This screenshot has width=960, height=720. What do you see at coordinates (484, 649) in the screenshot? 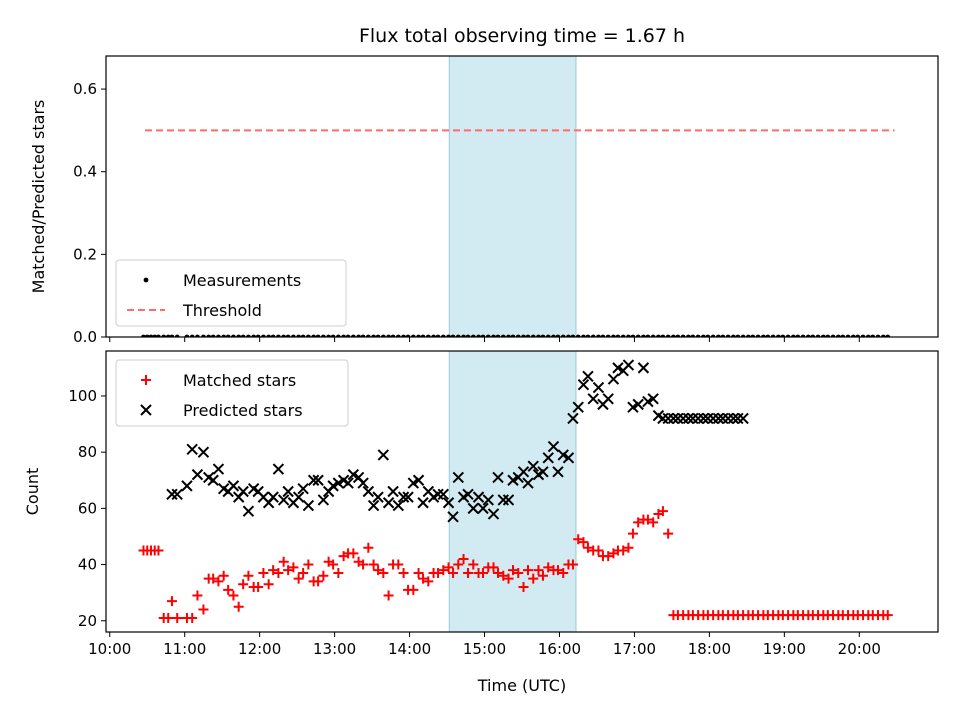
I see `x-tick-label: 15:00` at bounding box center [484, 649].